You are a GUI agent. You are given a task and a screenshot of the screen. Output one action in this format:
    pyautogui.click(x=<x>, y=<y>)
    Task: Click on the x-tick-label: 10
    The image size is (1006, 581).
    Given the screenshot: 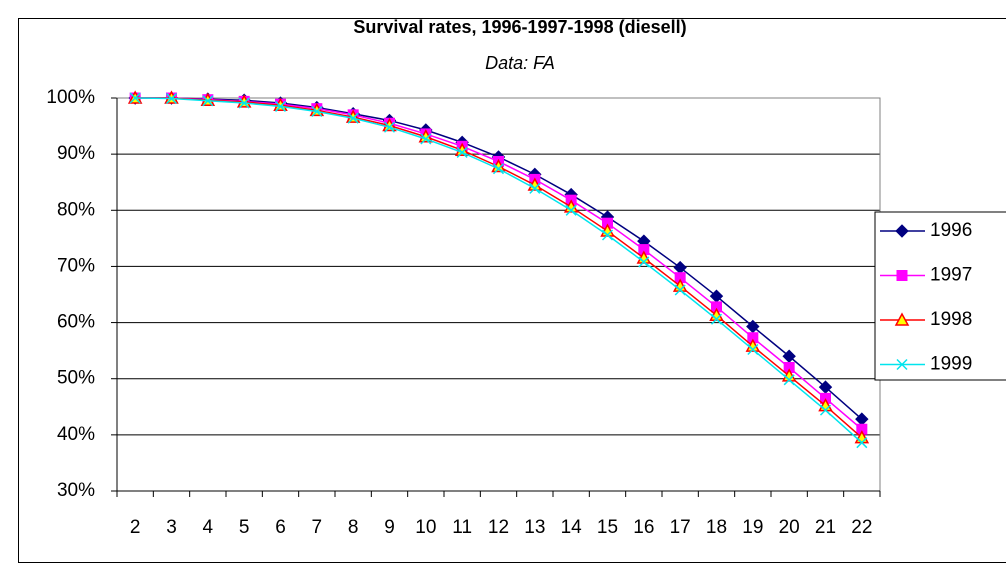 What is the action you would take?
    pyautogui.click(x=425, y=527)
    